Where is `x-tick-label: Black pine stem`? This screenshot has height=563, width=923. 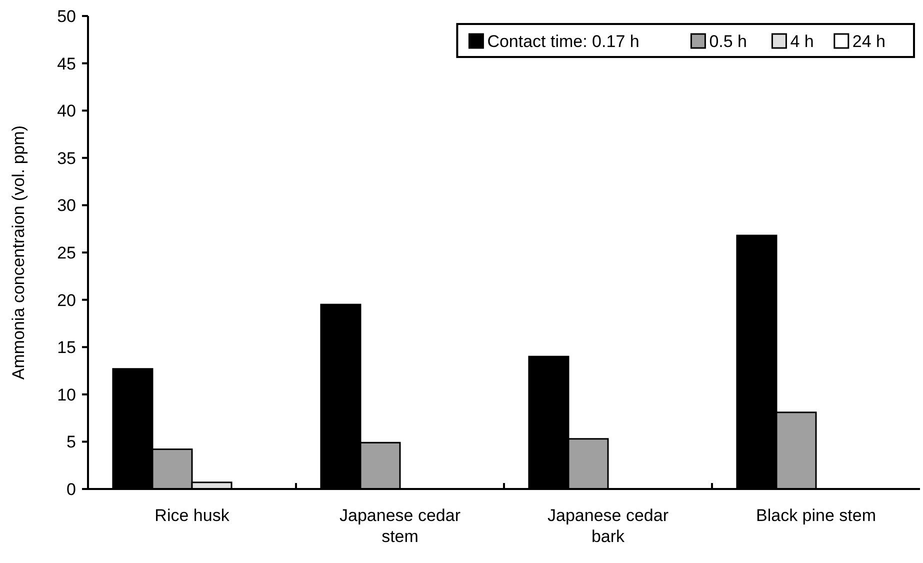 x-tick-label: Black pine stem is located at coordinates (816, 515).